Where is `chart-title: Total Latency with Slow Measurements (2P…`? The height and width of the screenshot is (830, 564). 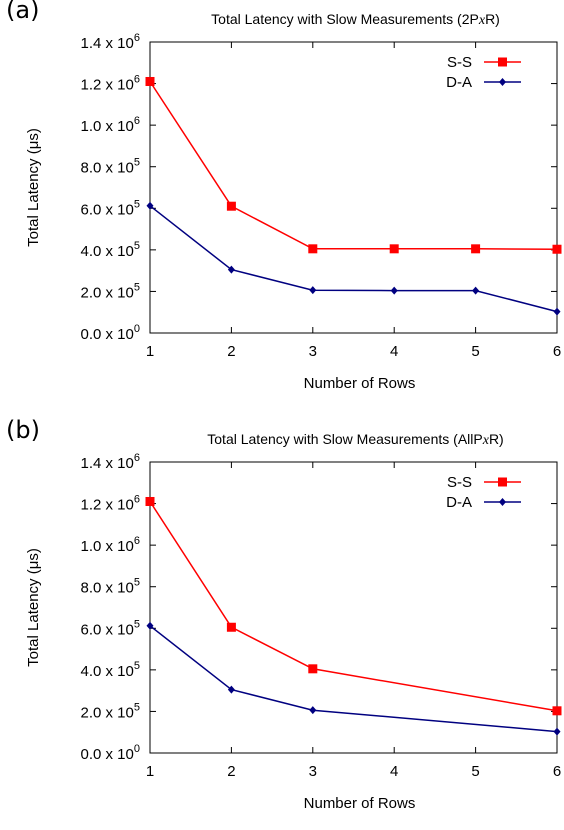
chart-title: Total Latency with Slow Measurements (2P… is located at coordinates (355, 19).